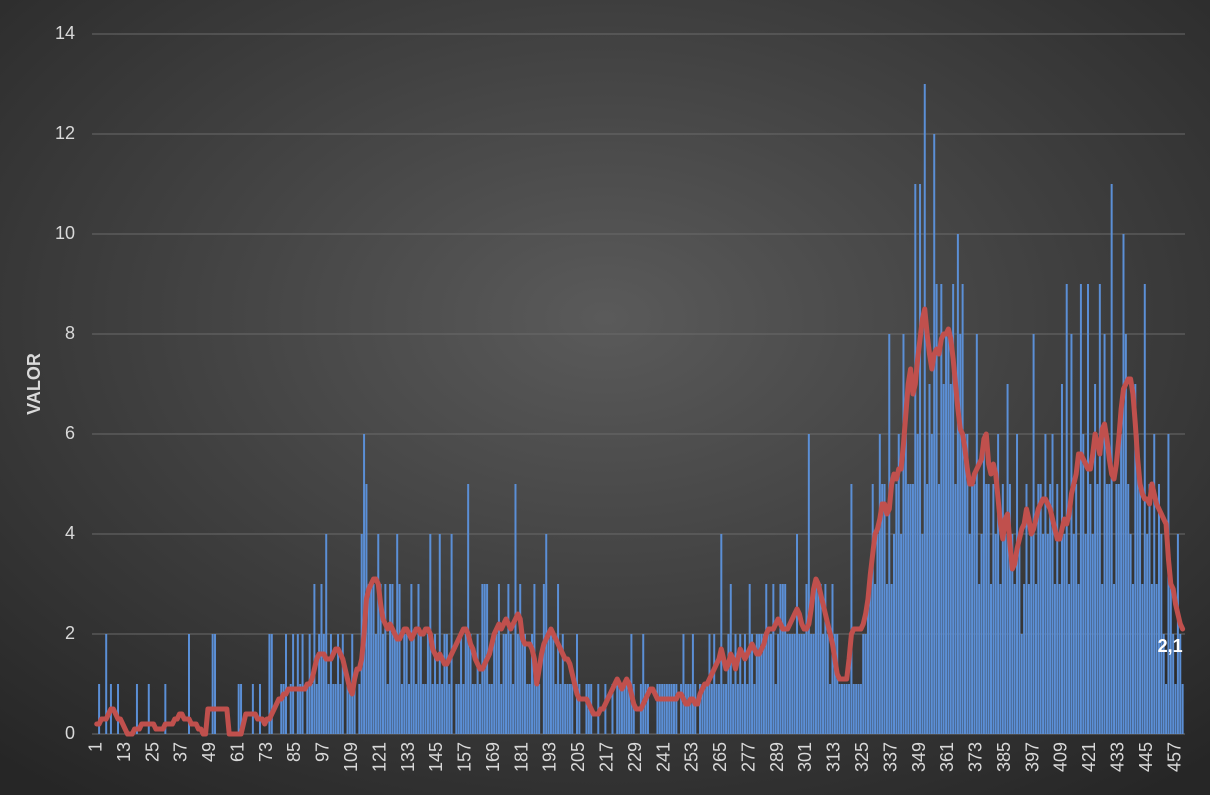 This screenshot has width=1210, height=795. Describe the element at coordinates (70, 733) in the screenshot. I see `y-tick-label: 0` at that location.